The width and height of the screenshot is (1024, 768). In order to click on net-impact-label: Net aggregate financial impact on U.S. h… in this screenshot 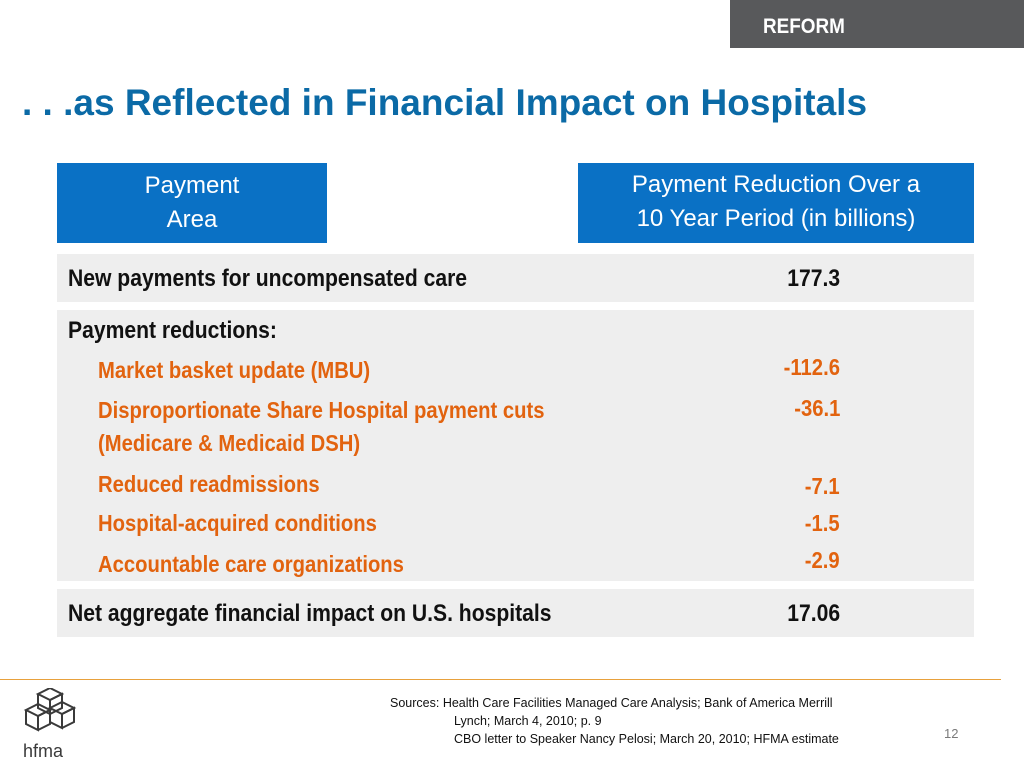, I will do `click(310, 613)`.